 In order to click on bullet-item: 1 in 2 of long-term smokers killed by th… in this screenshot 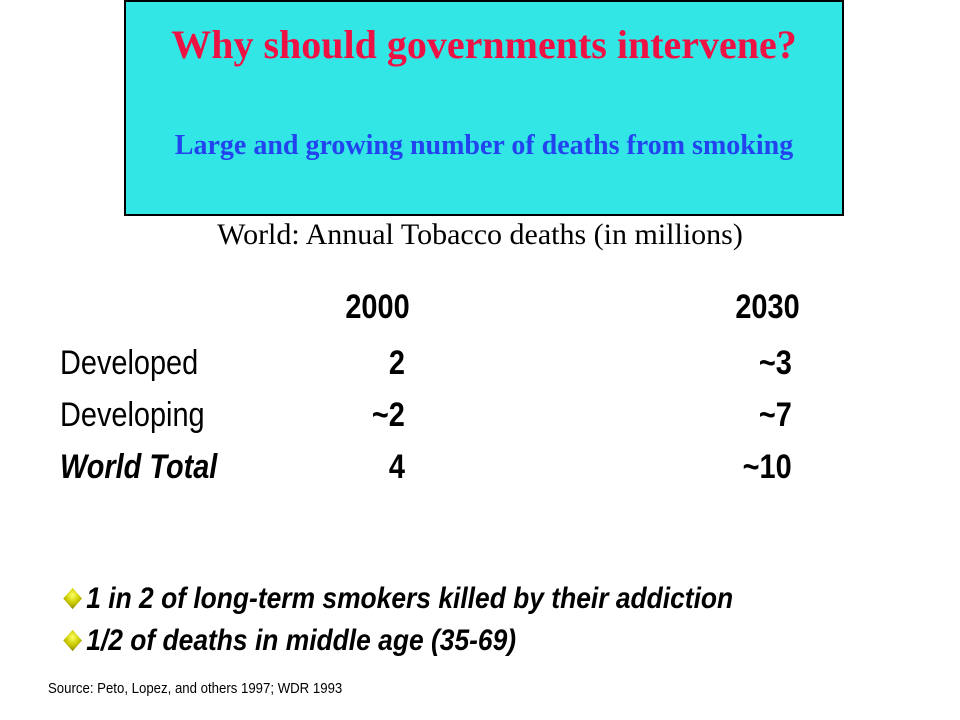, I will do `click(398, 599)`.